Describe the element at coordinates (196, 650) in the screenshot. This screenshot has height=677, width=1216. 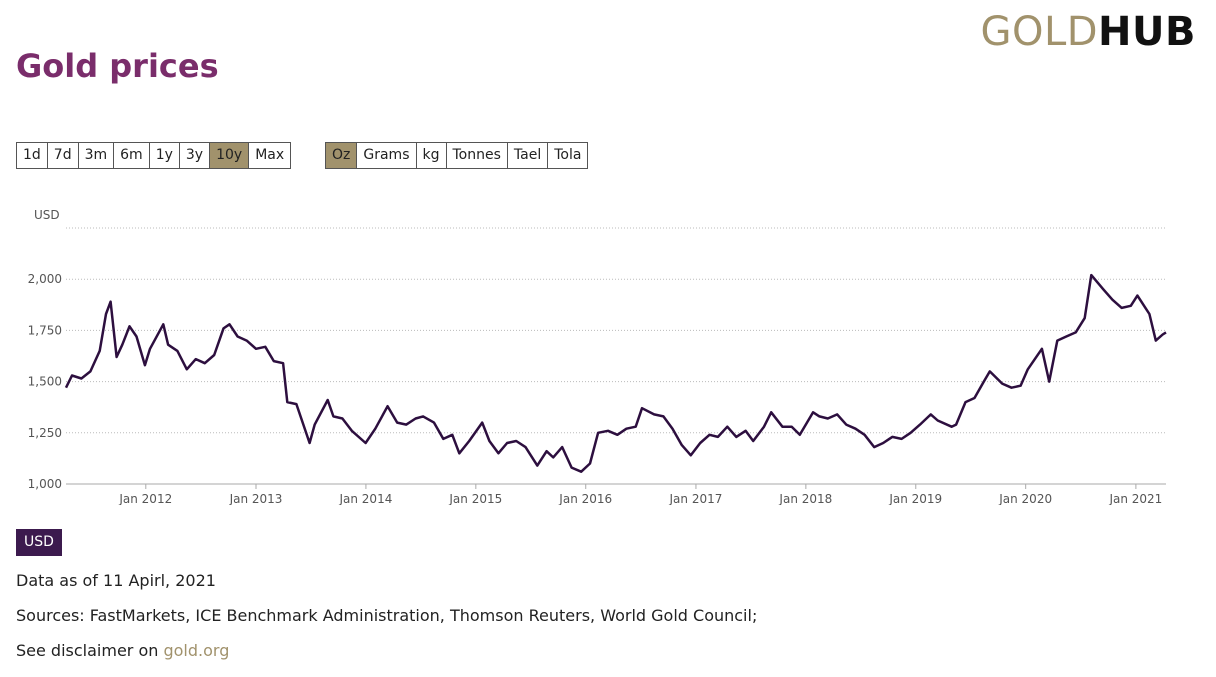
I see `gold-org-link: gold.org` at that location.